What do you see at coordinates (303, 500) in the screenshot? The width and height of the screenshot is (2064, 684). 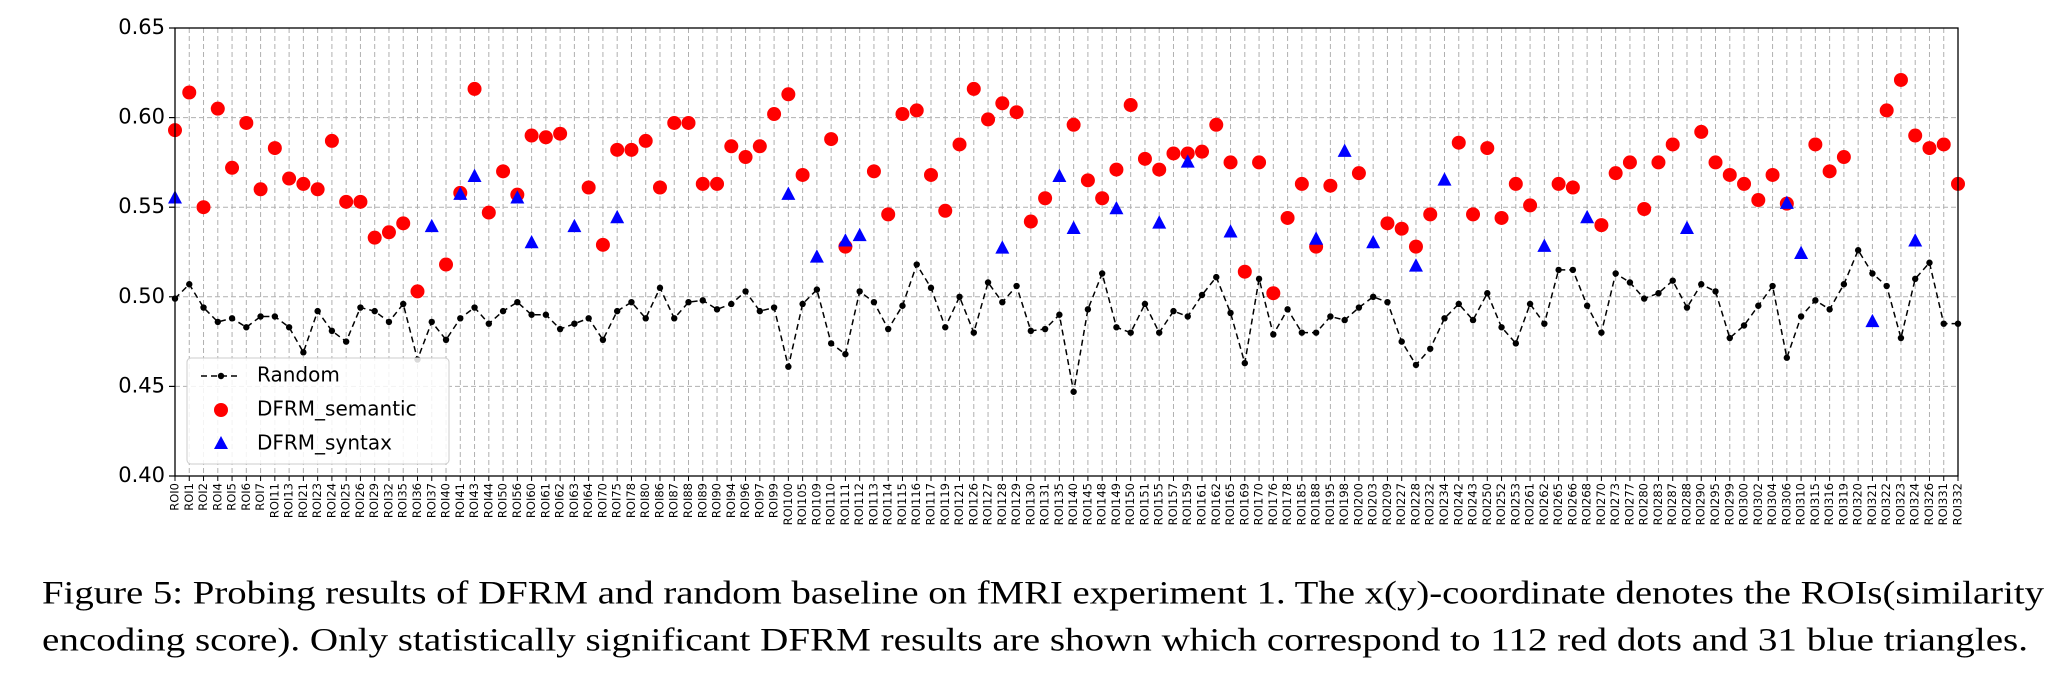 I see `x-tick-label: ROI21` at bounding box center [303, 500].